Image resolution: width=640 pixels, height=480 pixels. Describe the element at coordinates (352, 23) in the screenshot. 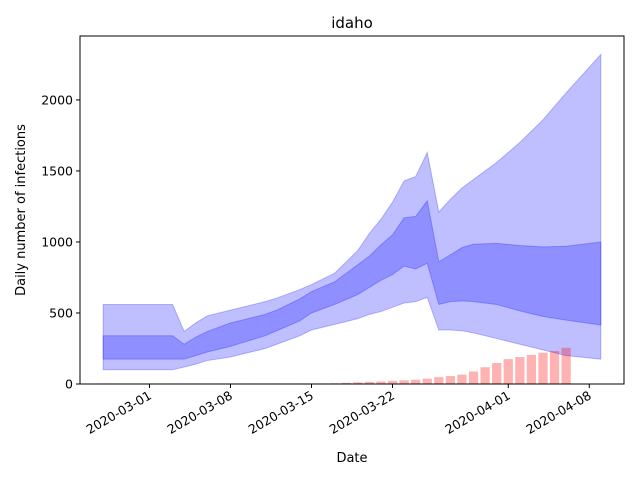

I see `chart-title: idaho` at that location.